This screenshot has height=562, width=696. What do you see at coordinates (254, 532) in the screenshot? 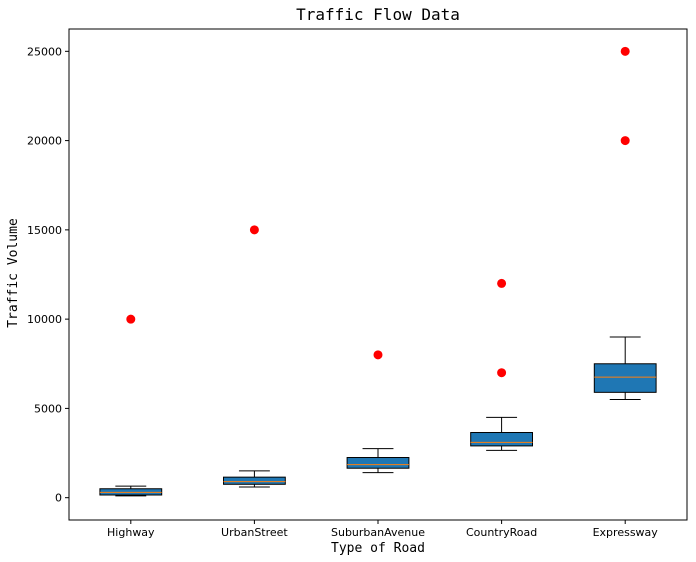
I see `x-tick-label: UrbanStreet` at bounding box center [254, 532].